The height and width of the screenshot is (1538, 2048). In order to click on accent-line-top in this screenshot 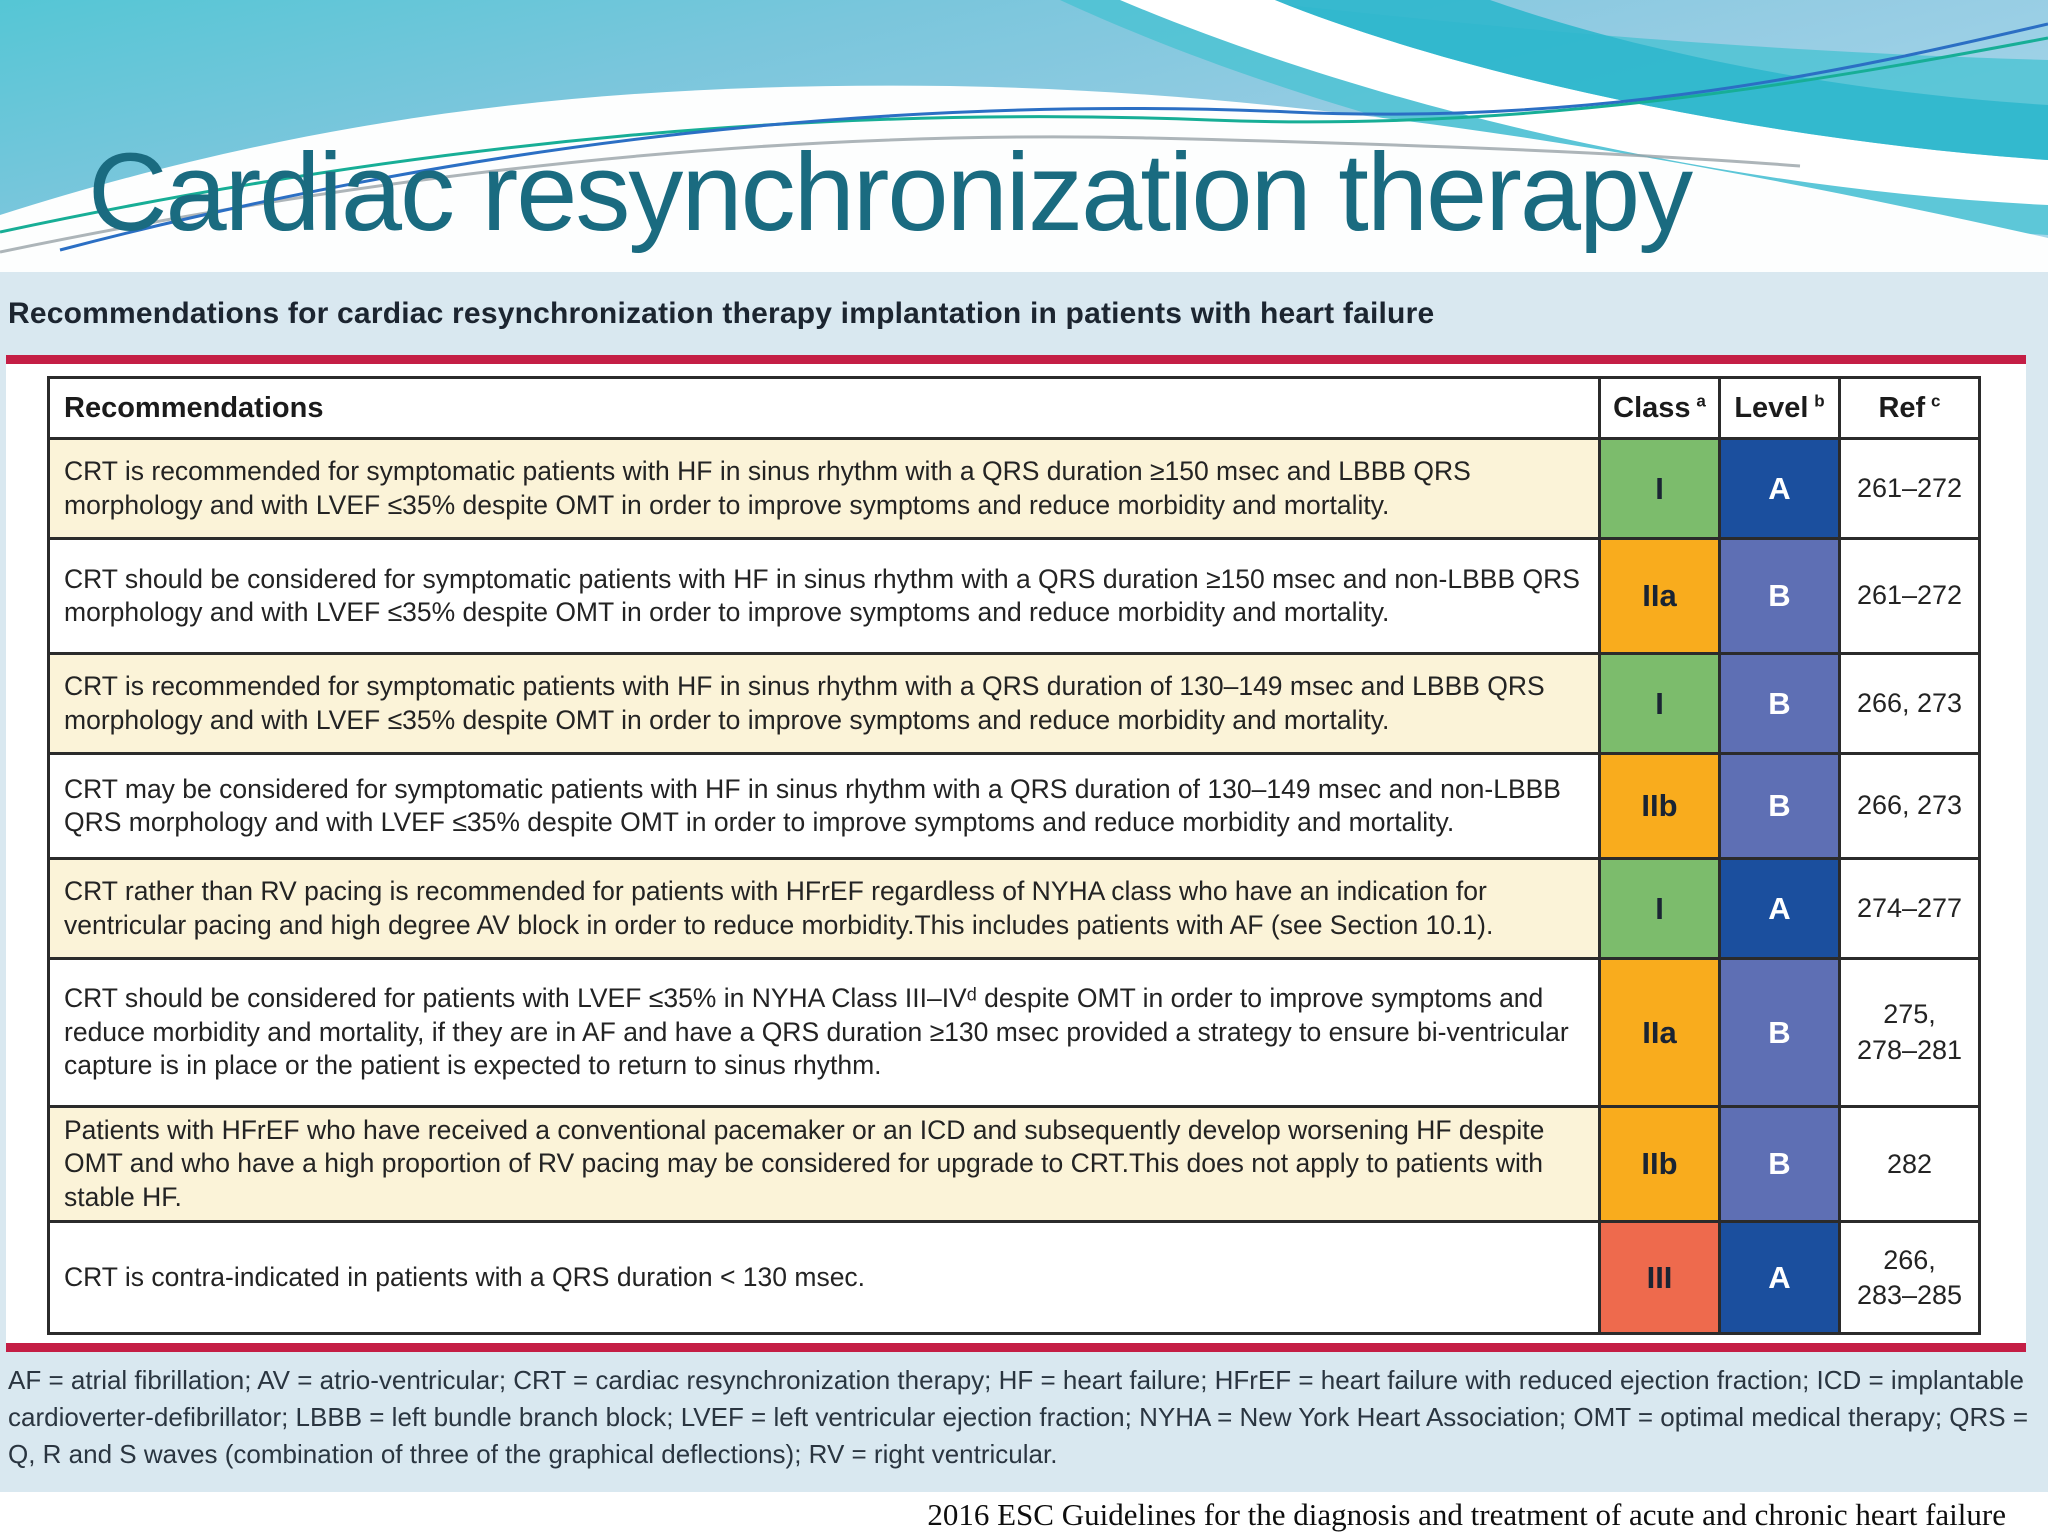, I will do `click(1016, 359)`.